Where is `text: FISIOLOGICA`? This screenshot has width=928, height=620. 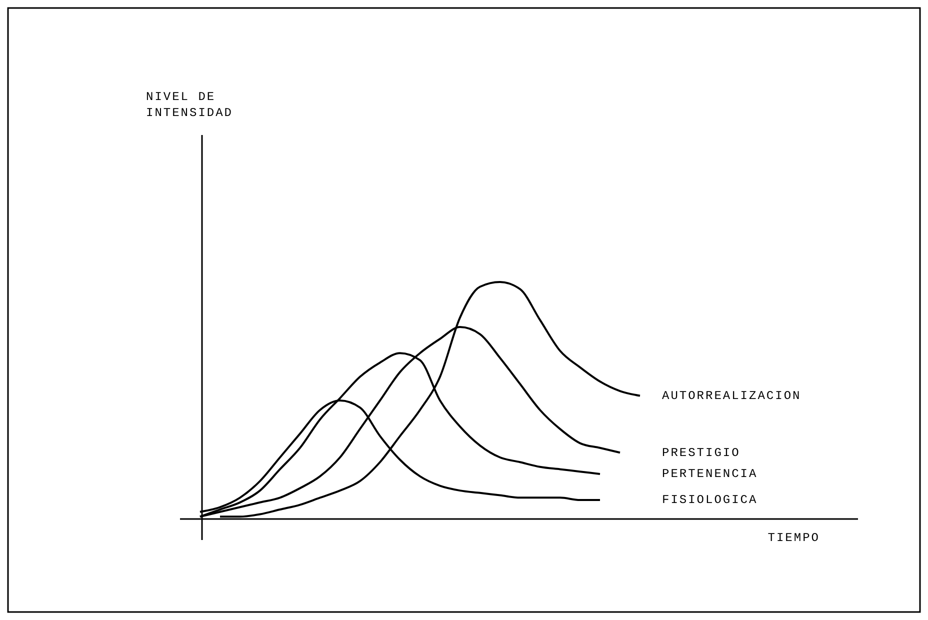
text: FISIOLOGICA is located at coordinates (710, 500).